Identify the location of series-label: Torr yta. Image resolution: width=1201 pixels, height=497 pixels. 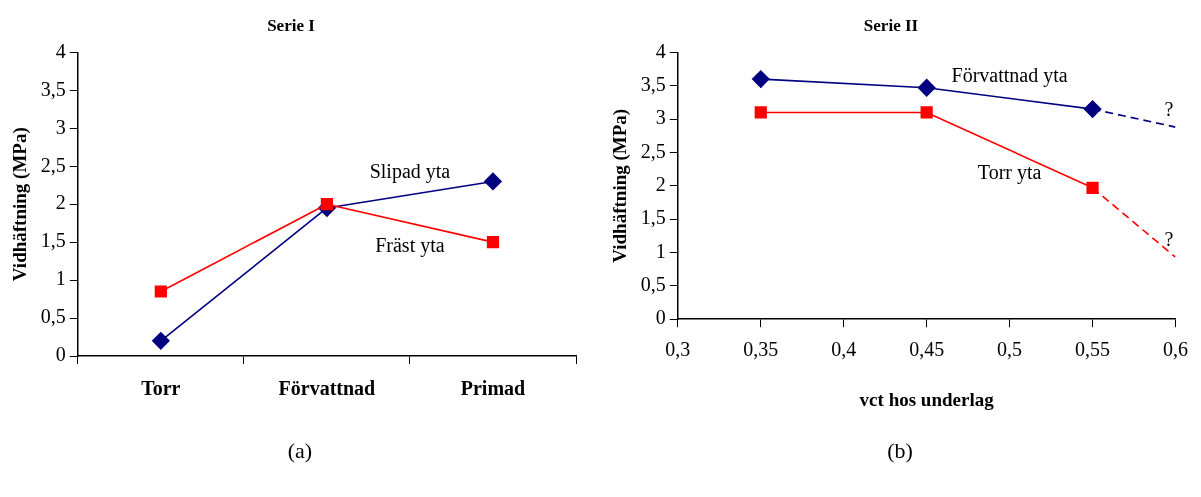
(1009, 173).